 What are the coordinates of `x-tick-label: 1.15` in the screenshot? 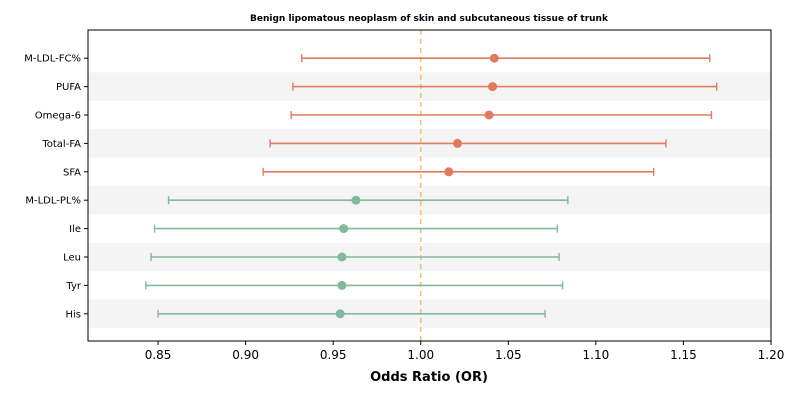 It's located at (683, 355).